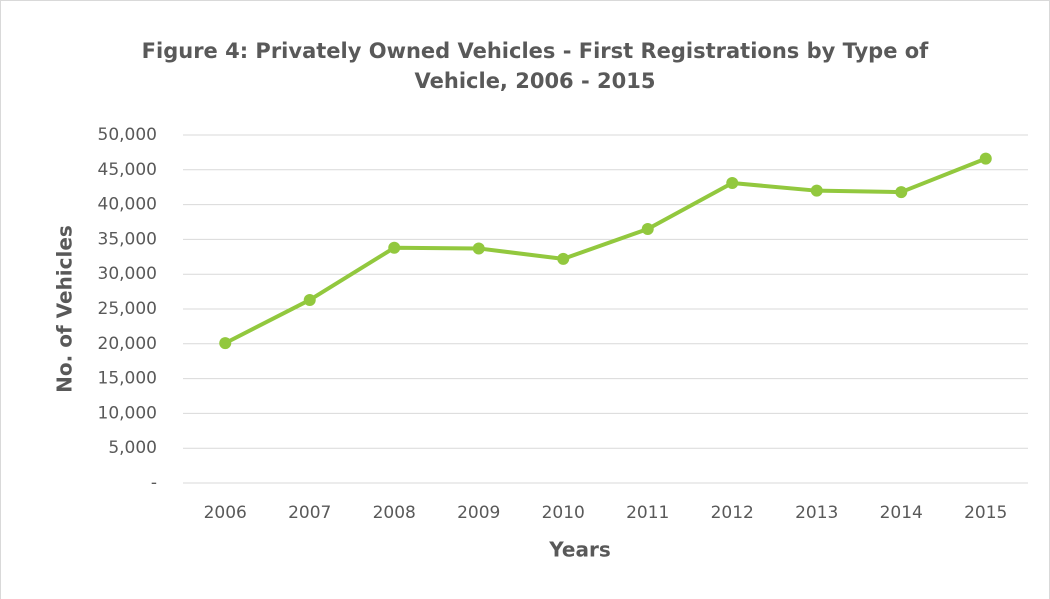 This screenshot has width=1050, height=599. I want to click on y-tick-label: 30,000, so click(127, 274).